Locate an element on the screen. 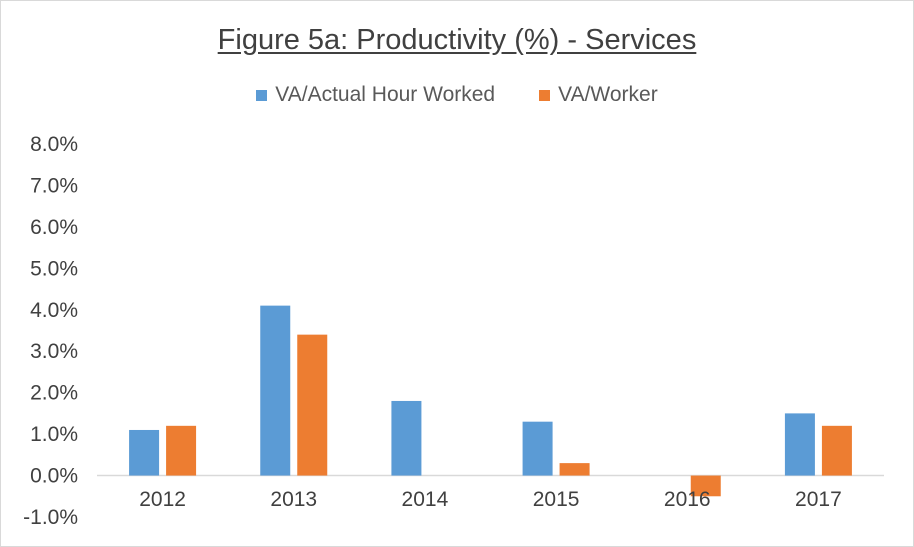 The width and height of the screenshot is (914, 547). bar-series-2-2017 is located at coordinates (836, 450).